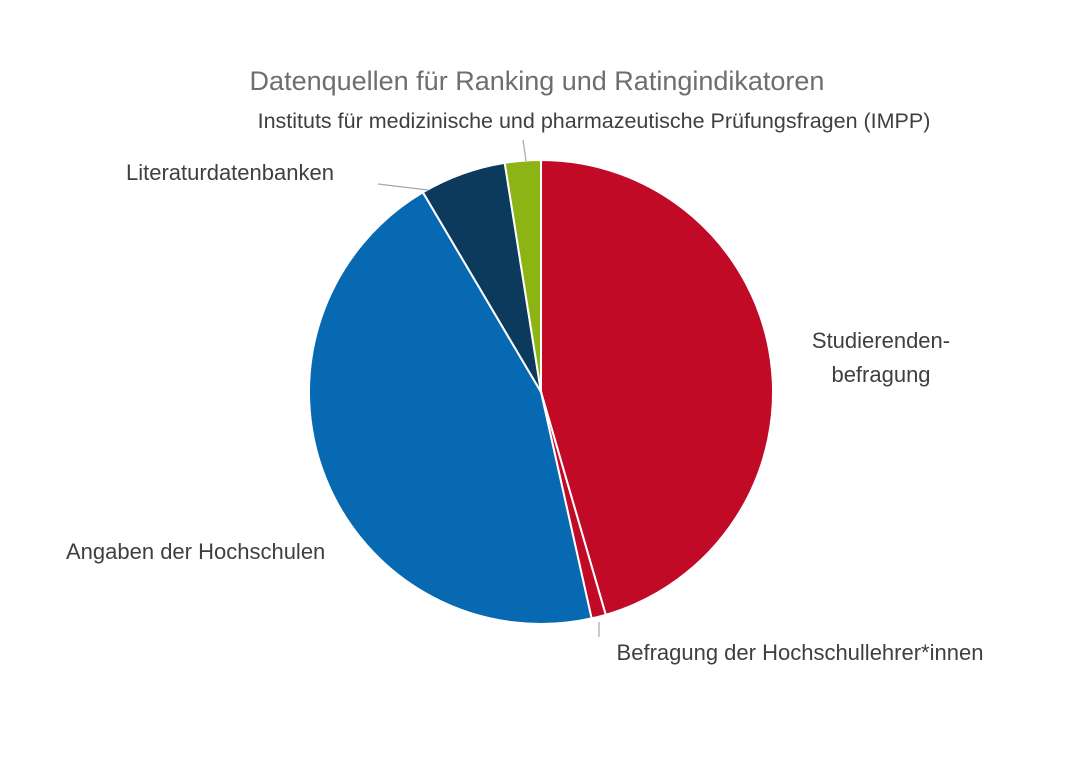  Describe the element at coordinates (524, 150) in the screenshot. I see `leader-line-impp` at that location.